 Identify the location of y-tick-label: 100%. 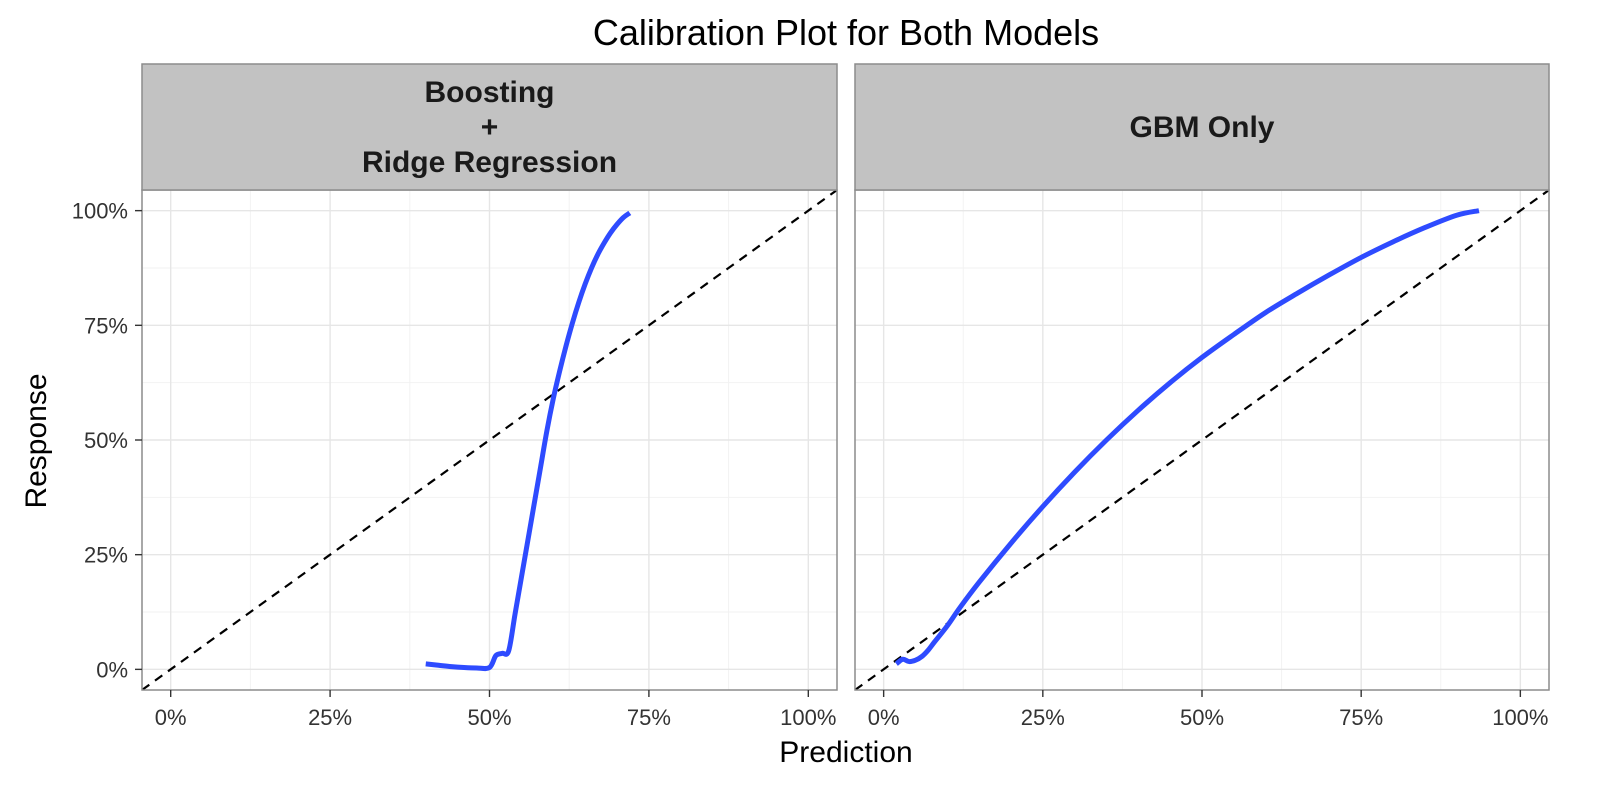
(100, 211).